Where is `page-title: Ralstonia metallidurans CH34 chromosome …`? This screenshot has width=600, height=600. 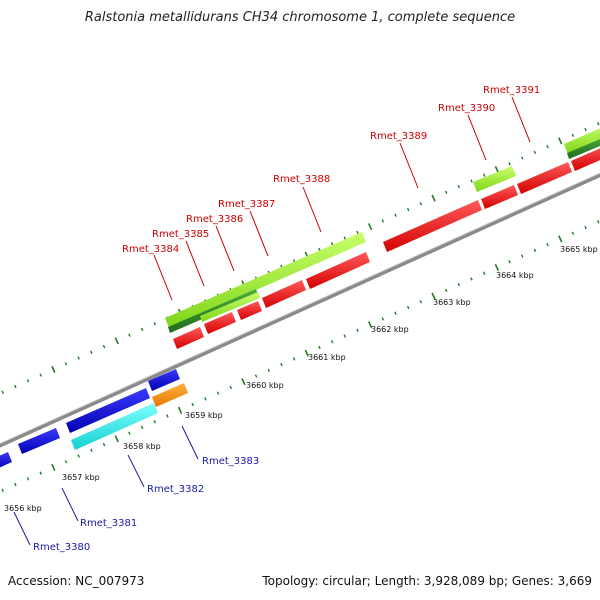
page-title: Ralstonia metallidurans CH34 chromosome … is located at coordinates (300, 17).